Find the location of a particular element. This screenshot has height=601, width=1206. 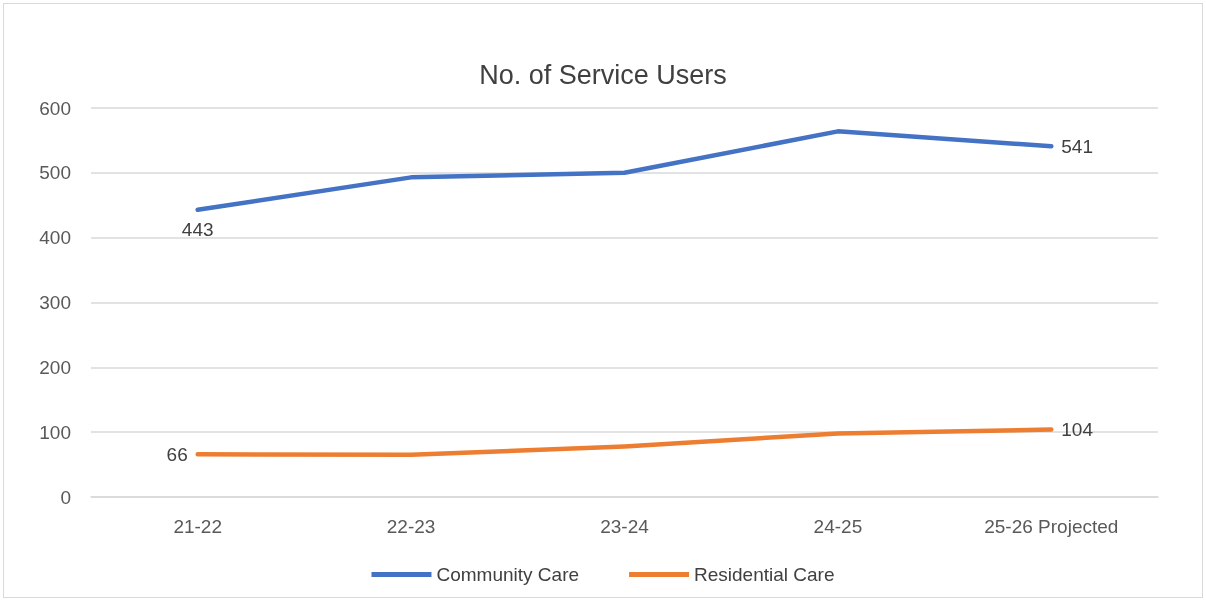

y-tick-label: 300 is located at coordinates (55, 302).